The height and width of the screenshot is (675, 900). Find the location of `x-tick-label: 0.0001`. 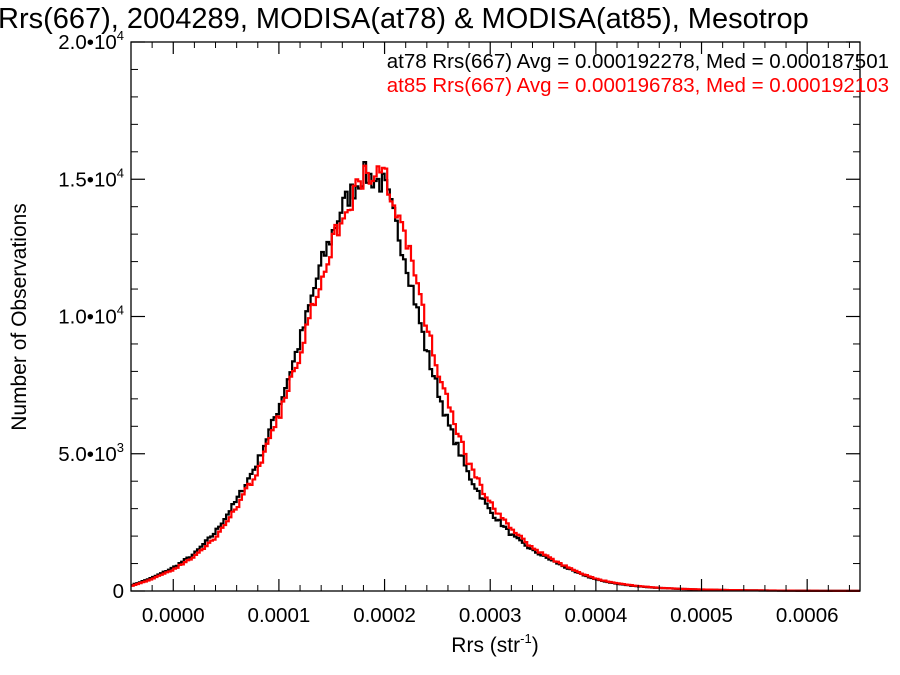

x-tick-label: 0.0001 is located at coordinates (279, 615).